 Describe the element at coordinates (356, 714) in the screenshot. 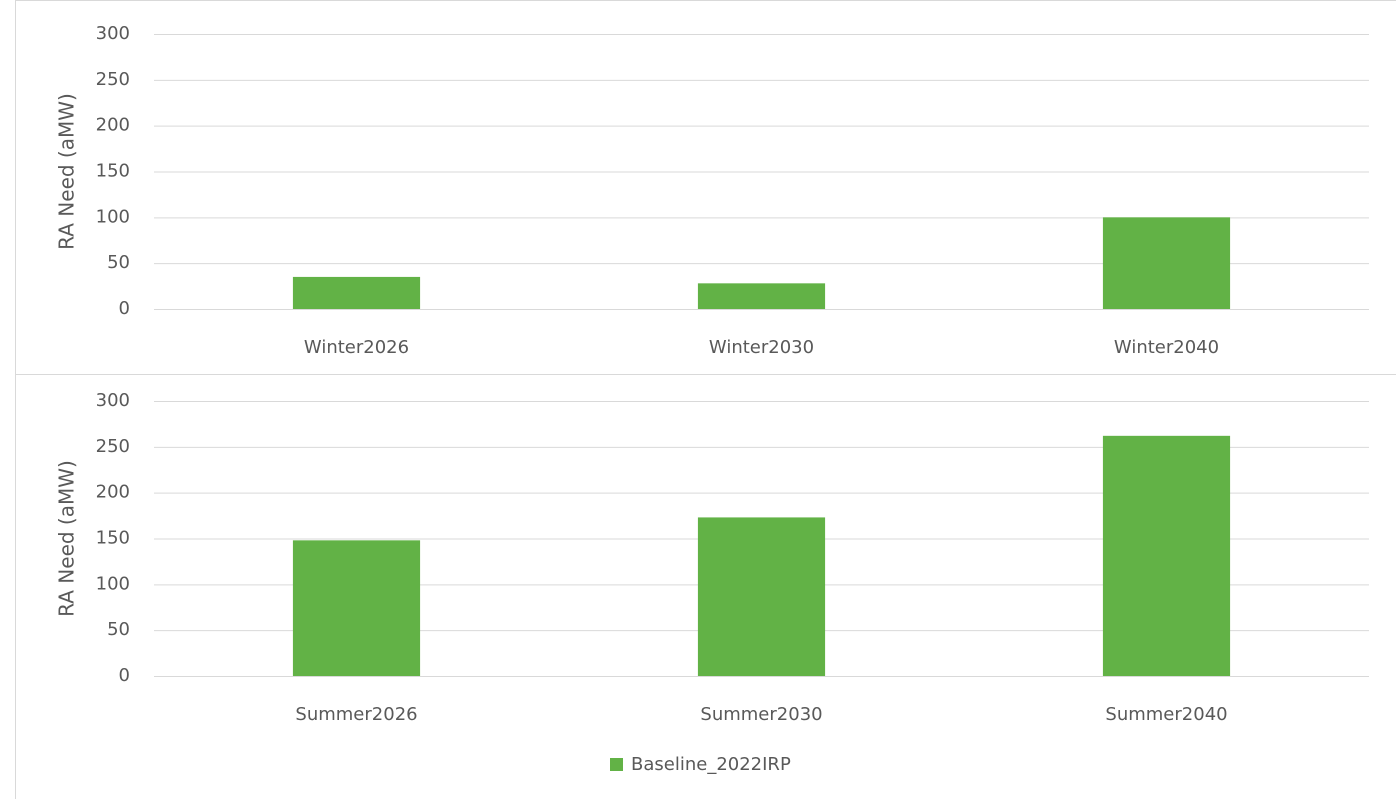

I see `x-tick-label: Summer2026` at that location.